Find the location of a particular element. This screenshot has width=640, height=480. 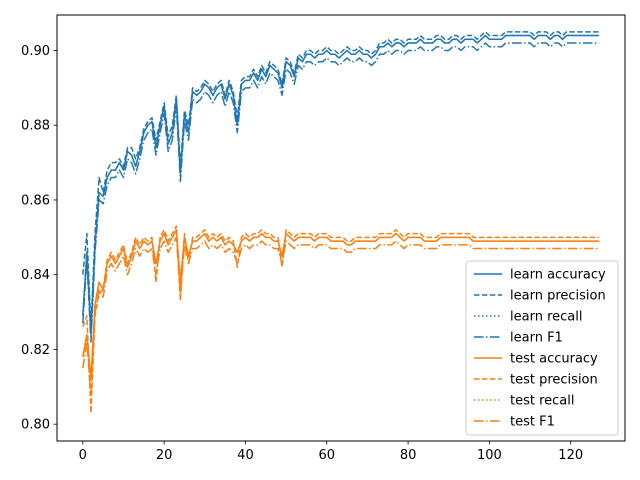

x-tick-label: 40 is located at coordinates (245, 455).